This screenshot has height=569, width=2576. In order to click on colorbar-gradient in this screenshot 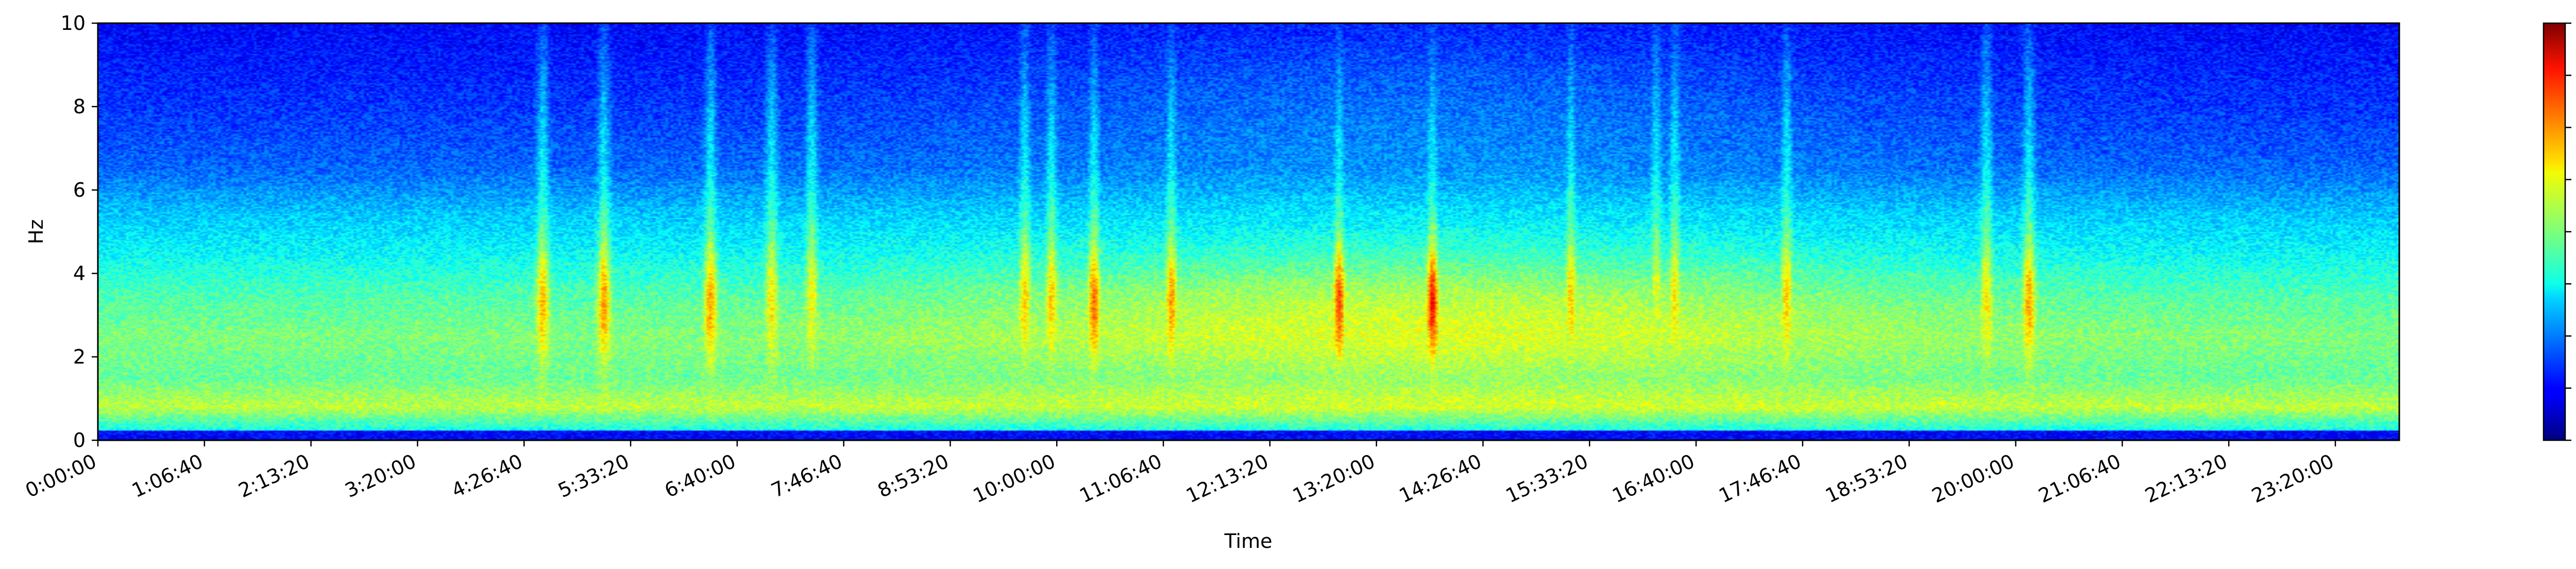, I will do `click(2555, 231)`.